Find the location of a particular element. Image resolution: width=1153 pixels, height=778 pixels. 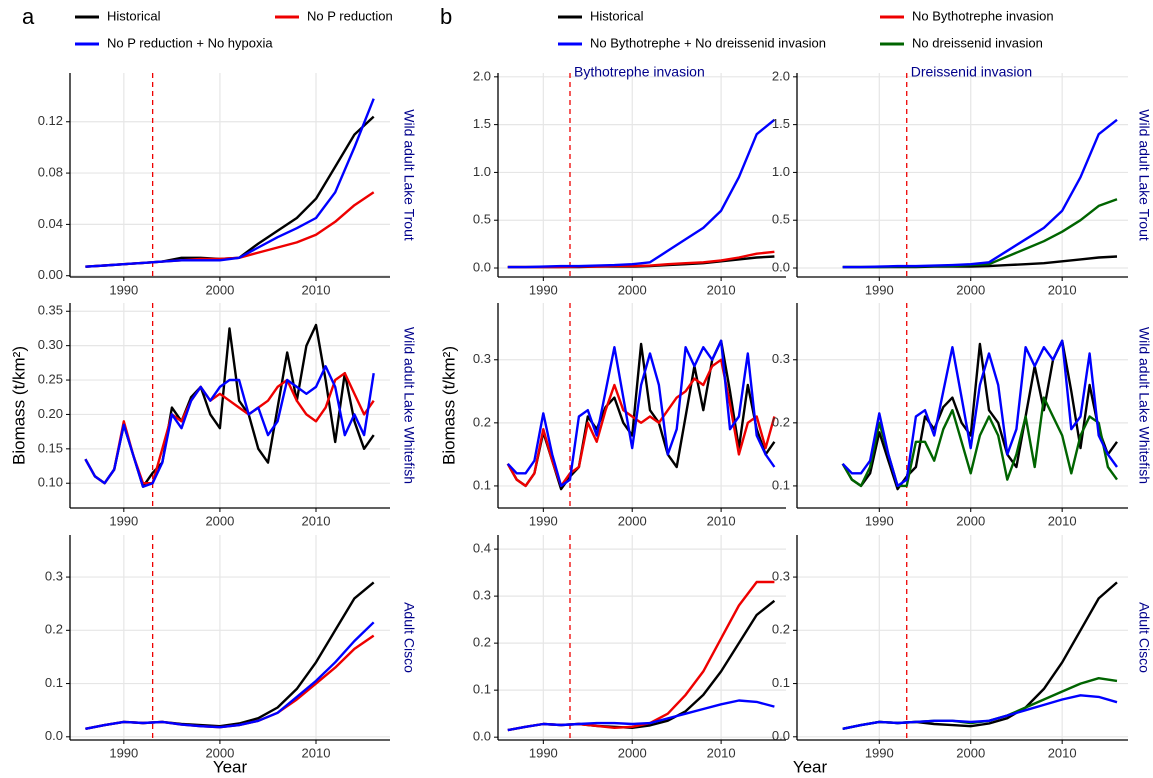

y-tick-label: 0.25 is located at coordinates (50, 378).